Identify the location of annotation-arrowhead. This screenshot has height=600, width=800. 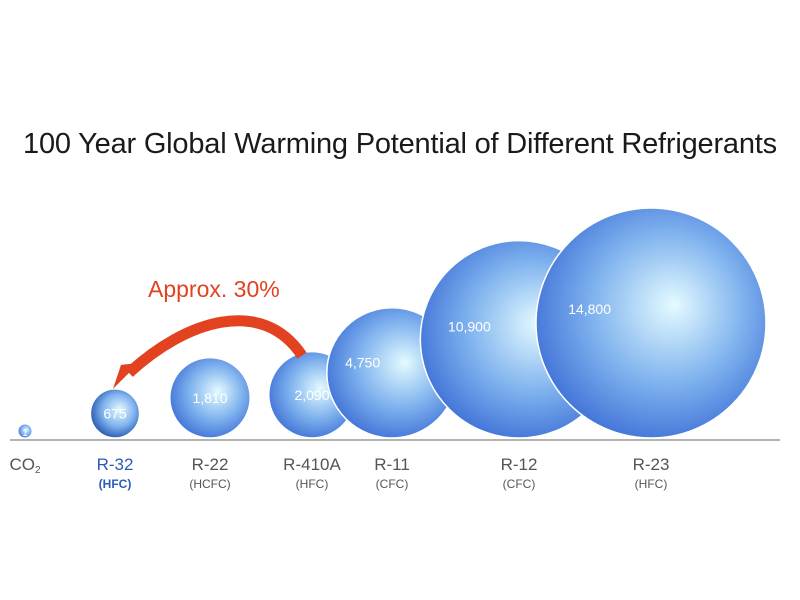
(126, 375).